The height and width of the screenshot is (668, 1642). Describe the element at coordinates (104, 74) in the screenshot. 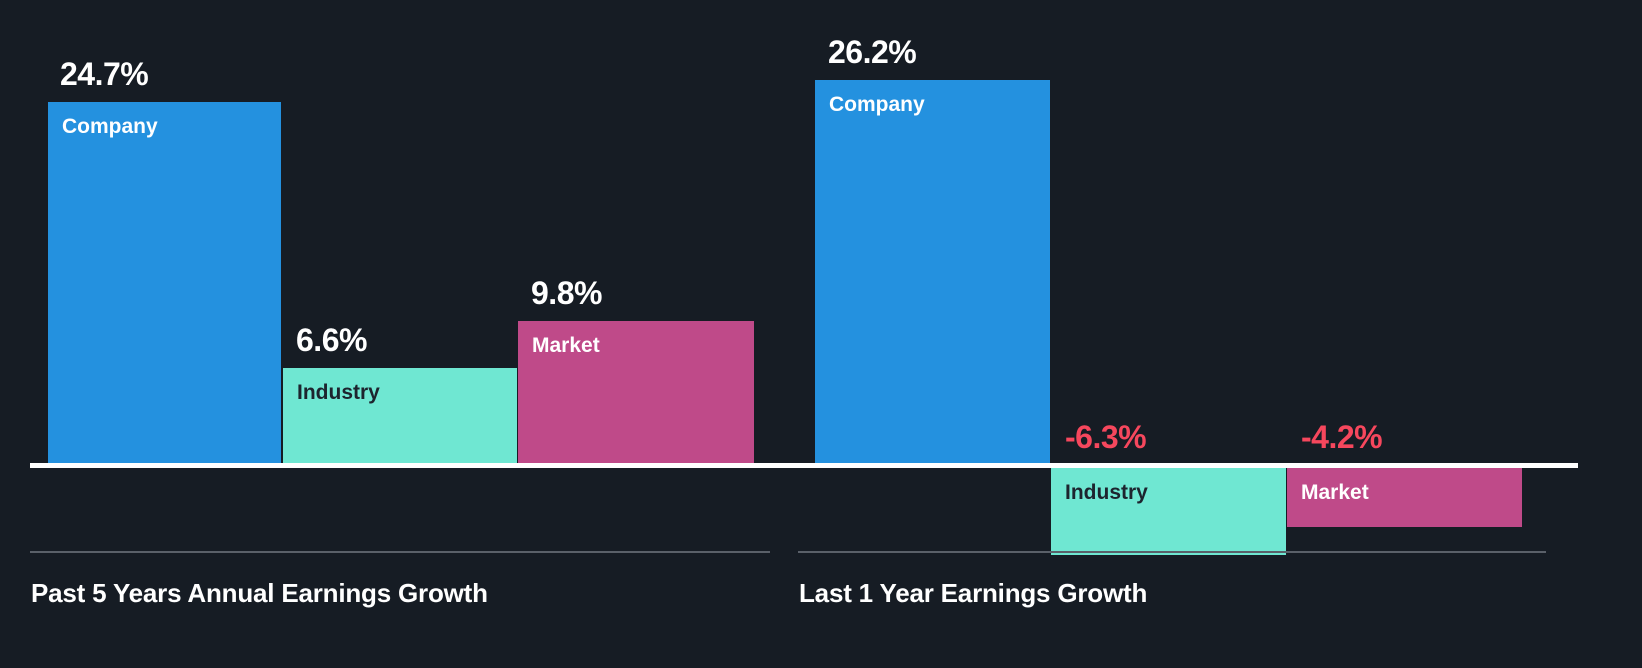

I see `value-label-company: 24.7%` at that location.